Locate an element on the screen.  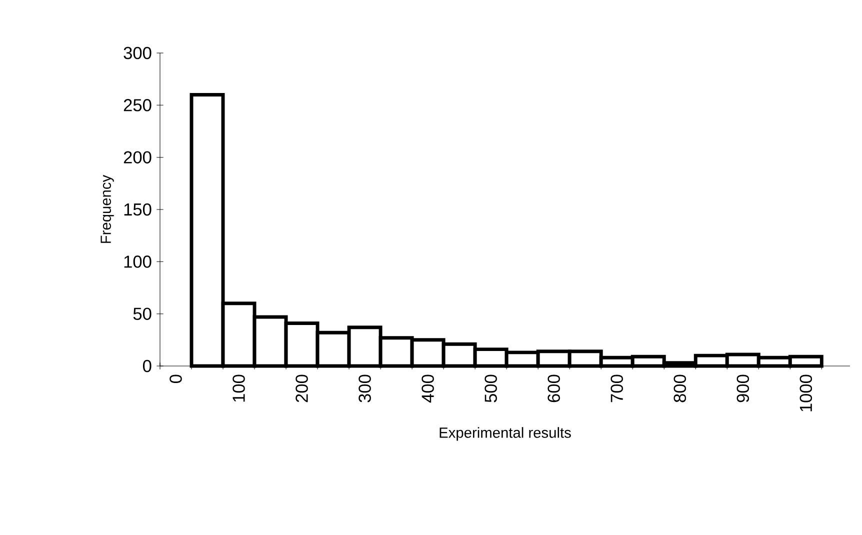
y-tick-label: 200 is located at coordinates (138, 157).